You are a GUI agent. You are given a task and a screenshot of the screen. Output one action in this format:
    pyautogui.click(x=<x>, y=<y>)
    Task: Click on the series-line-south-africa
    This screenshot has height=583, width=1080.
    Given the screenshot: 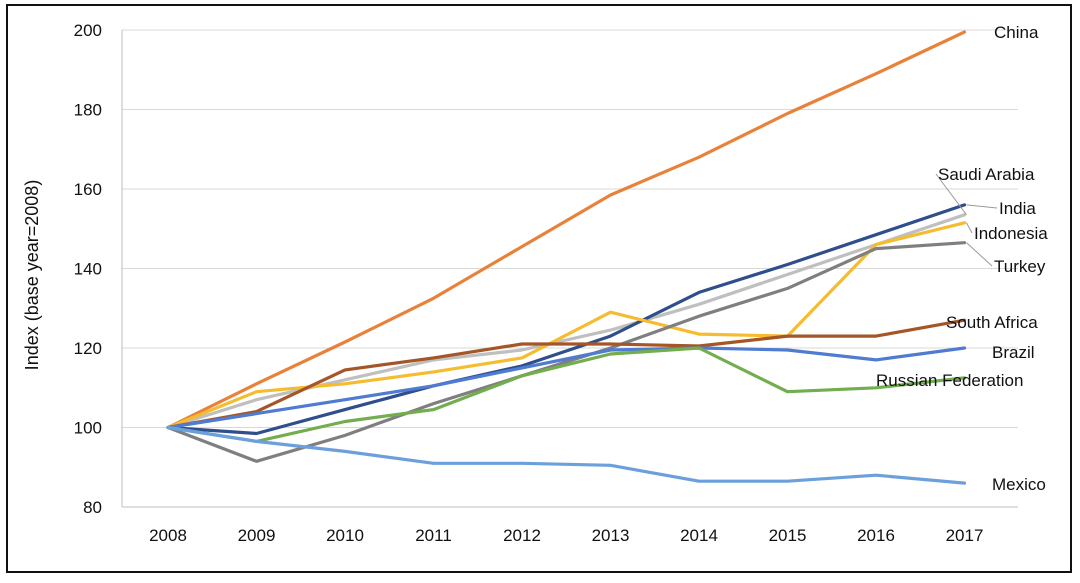 What is the action you would take?
    pyautogui.click(x=566, y=374)
    